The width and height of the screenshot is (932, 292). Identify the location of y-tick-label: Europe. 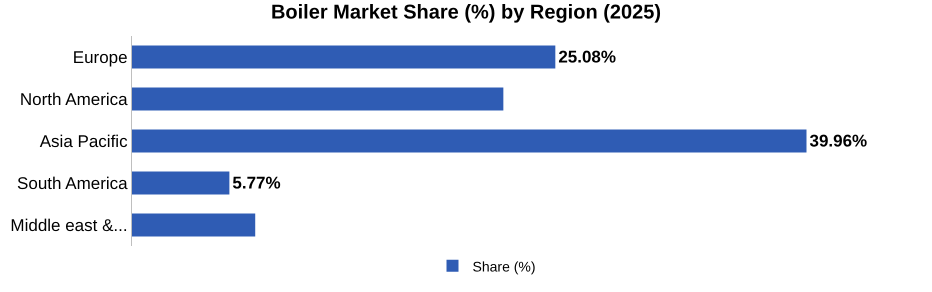
(100, 57).